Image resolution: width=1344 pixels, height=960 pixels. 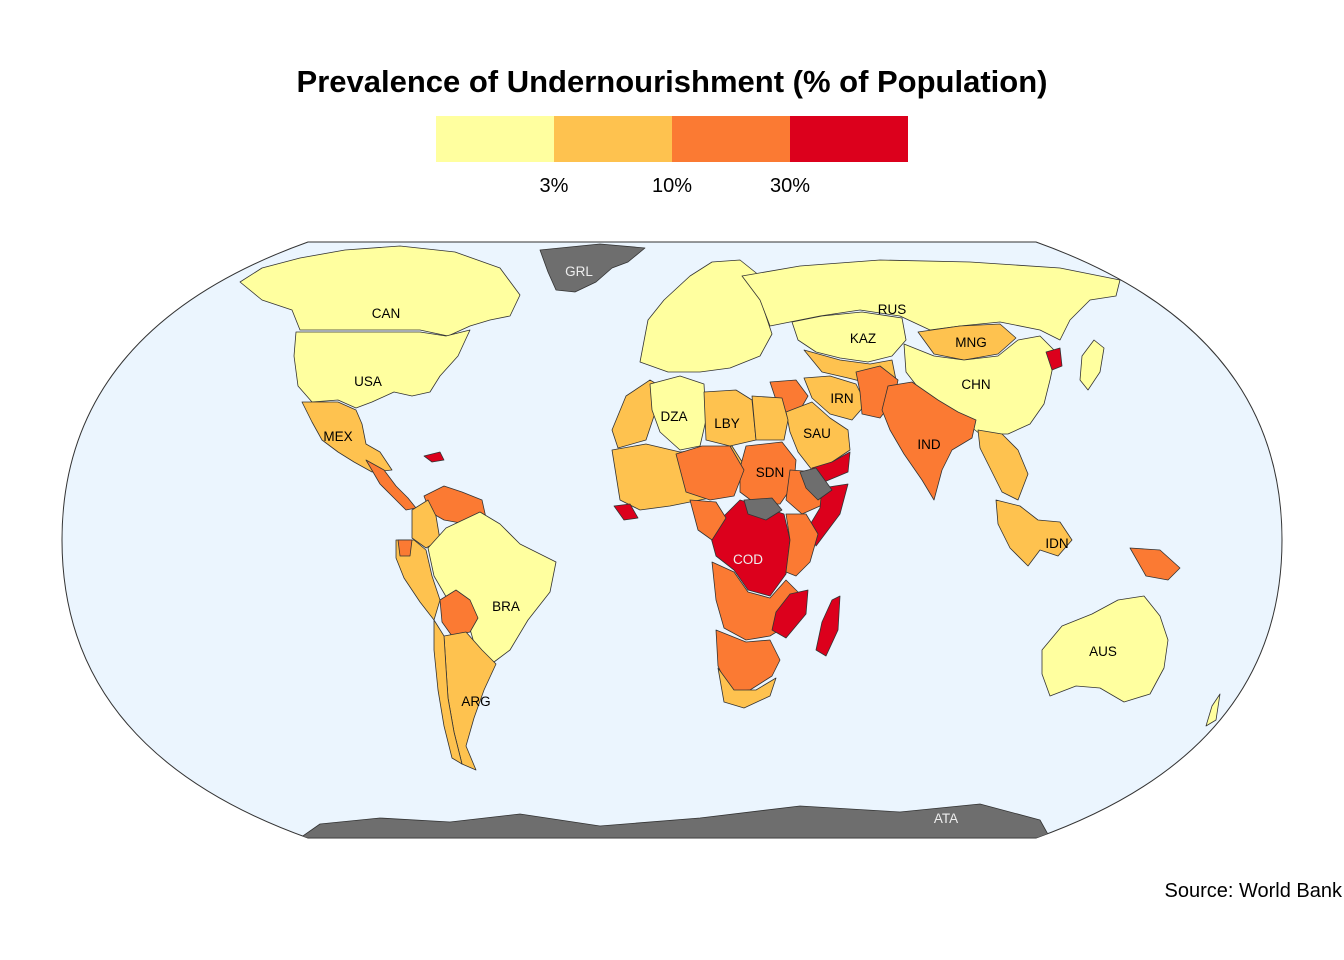 What do you see at coordinates (434, 457) in the screenshot?
I see `country-caribbean` at bounding box center [434, 457].